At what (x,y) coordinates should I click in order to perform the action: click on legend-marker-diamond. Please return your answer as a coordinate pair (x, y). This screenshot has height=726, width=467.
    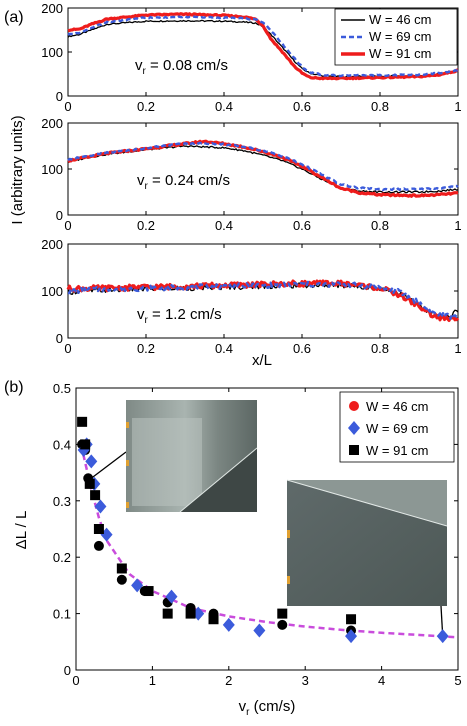
    Looking at the image, I should click on (354, 428).